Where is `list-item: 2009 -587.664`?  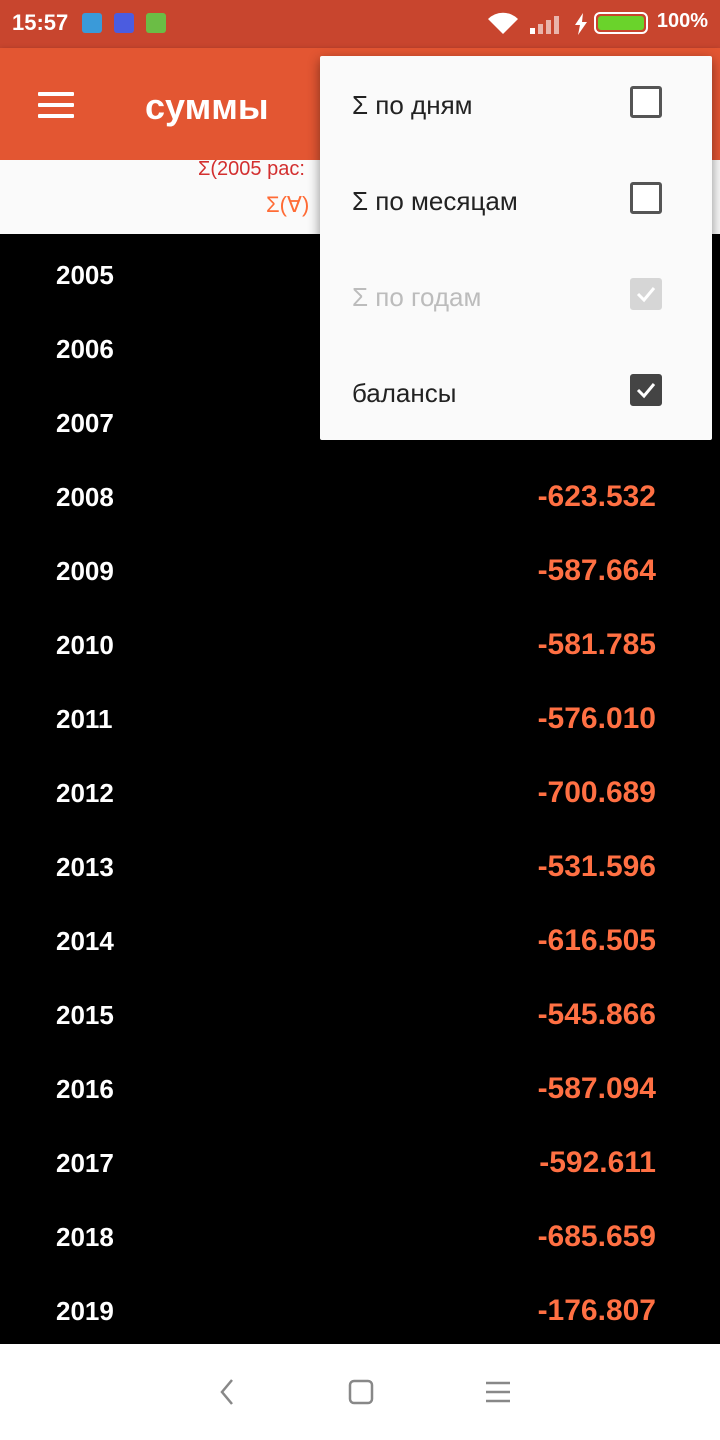 list-item: 2009 -587.664 is located at coordinates (360, 569).